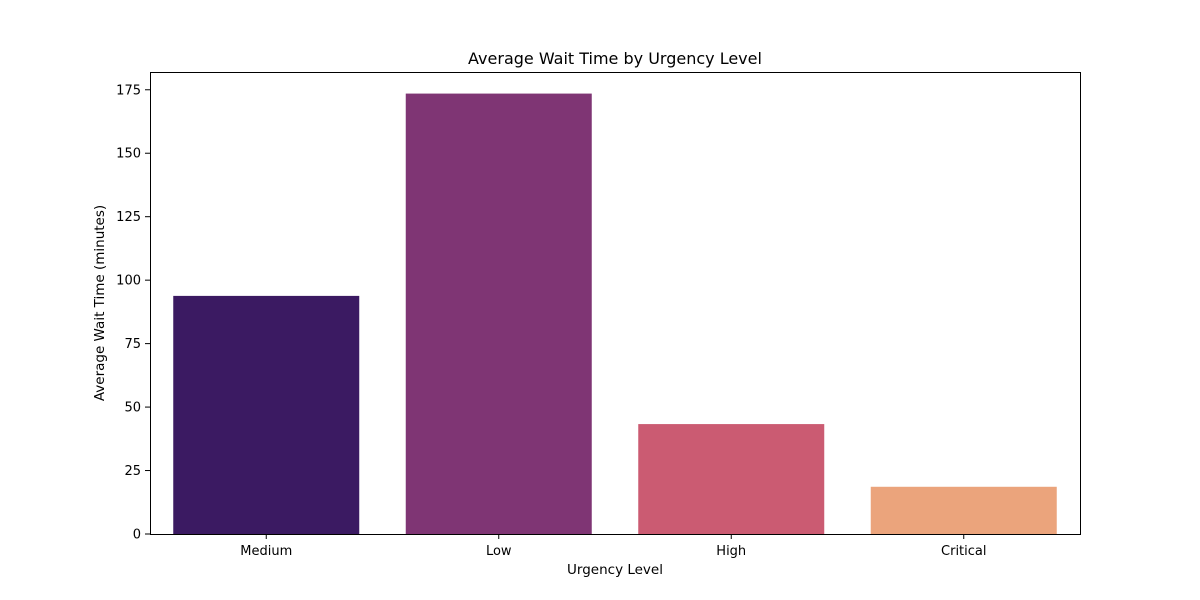 The height and width of the screenshot is (600, 1200). I want to click on y-tick-label: 125, so click(128, 217).